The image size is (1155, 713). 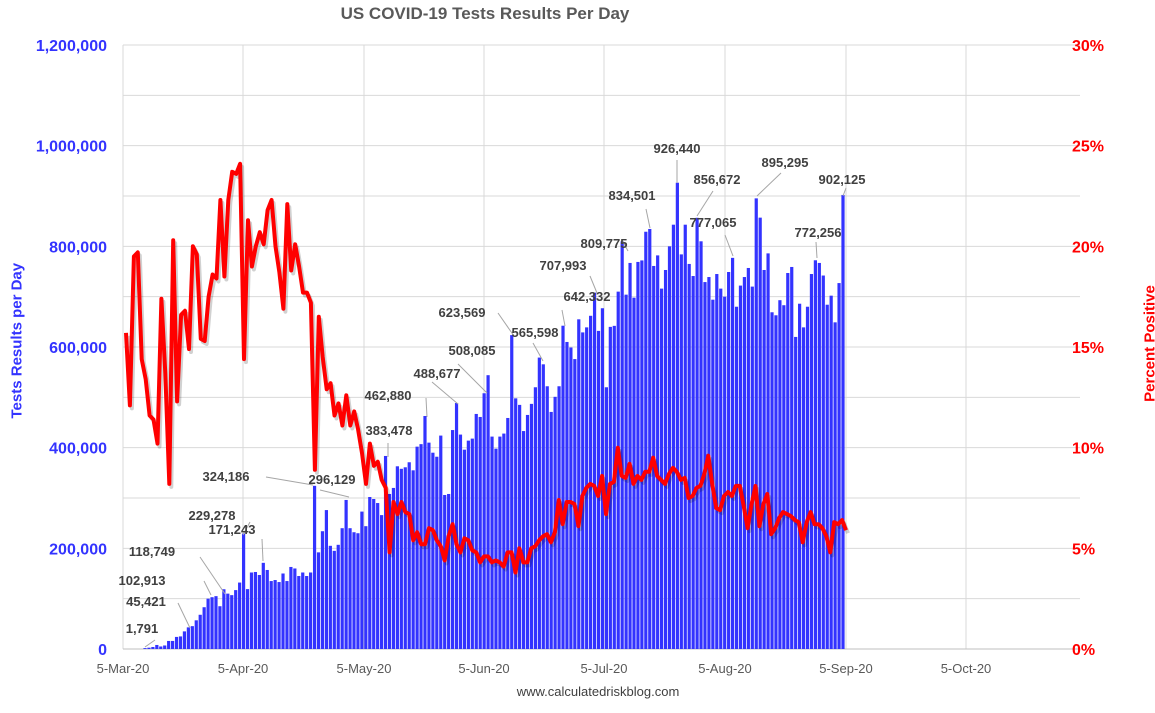 I want to click on y-axis-left-title: Tests Results per Day, so click(x=17, y=340).